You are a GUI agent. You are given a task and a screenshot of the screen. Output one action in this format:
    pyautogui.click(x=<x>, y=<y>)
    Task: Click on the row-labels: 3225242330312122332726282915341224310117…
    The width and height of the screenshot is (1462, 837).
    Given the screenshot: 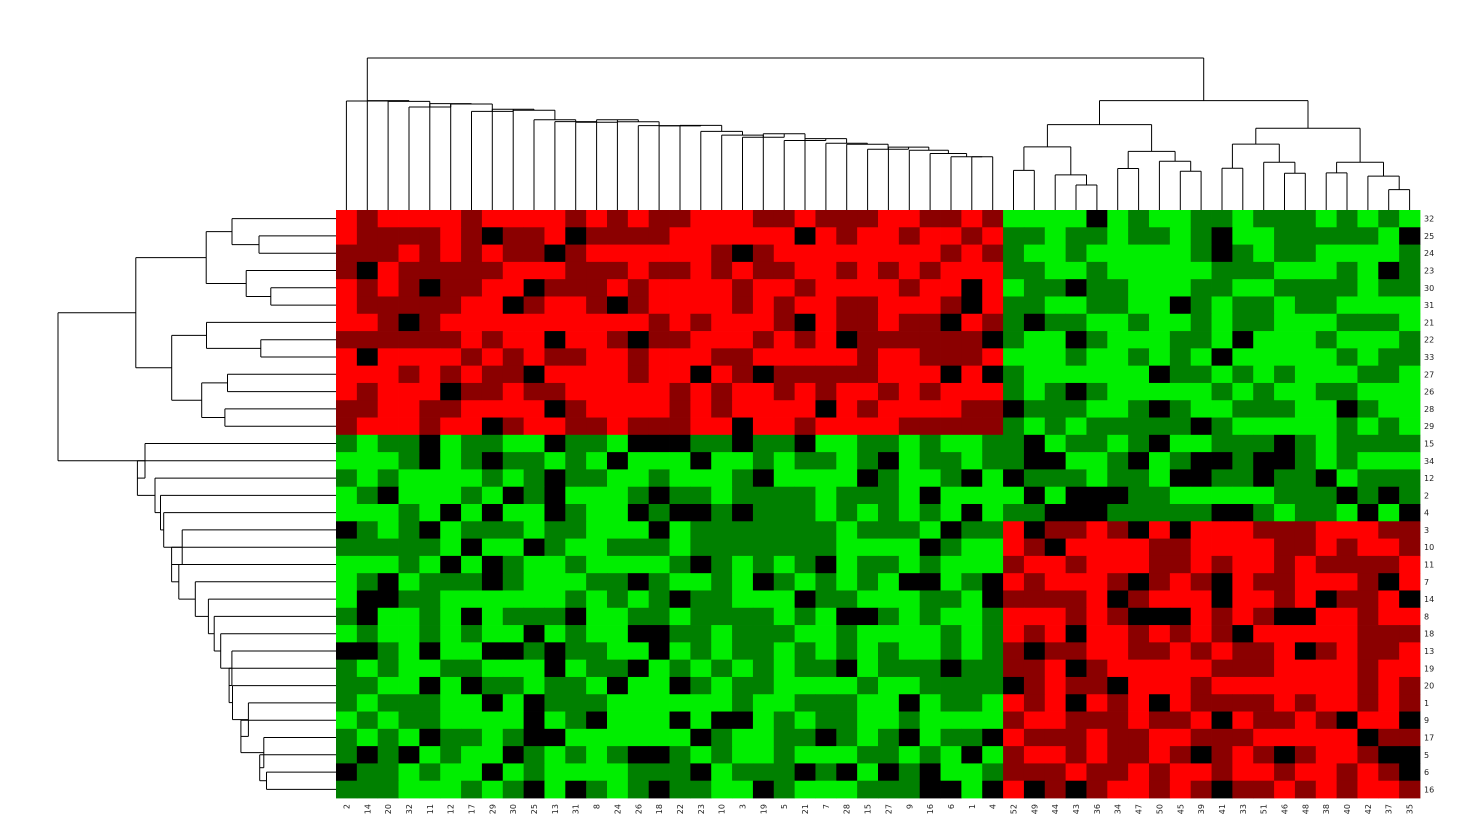 What is the action you would take?
    pyautogui.click(x=1429, y=505)
    